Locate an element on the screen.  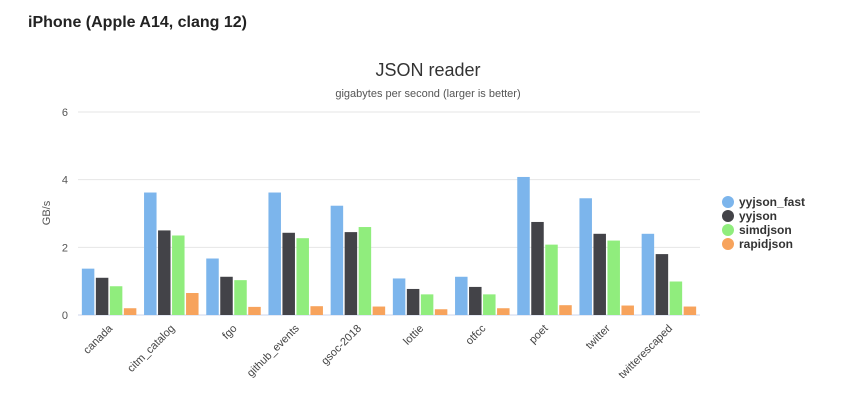
bar-rapidjson-gsoc-2018 is located at coordinates (379, 310).